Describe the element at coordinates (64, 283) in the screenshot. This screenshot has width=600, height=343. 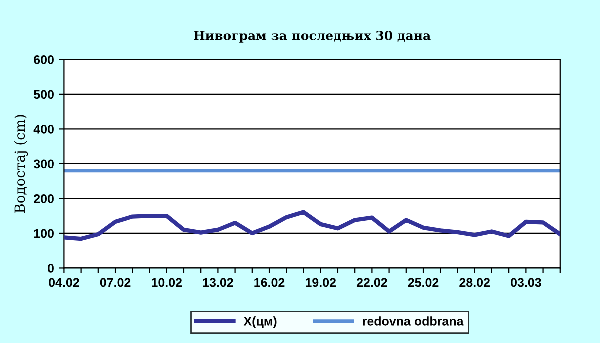
I see `x-tick-label: 04.02` at that location.